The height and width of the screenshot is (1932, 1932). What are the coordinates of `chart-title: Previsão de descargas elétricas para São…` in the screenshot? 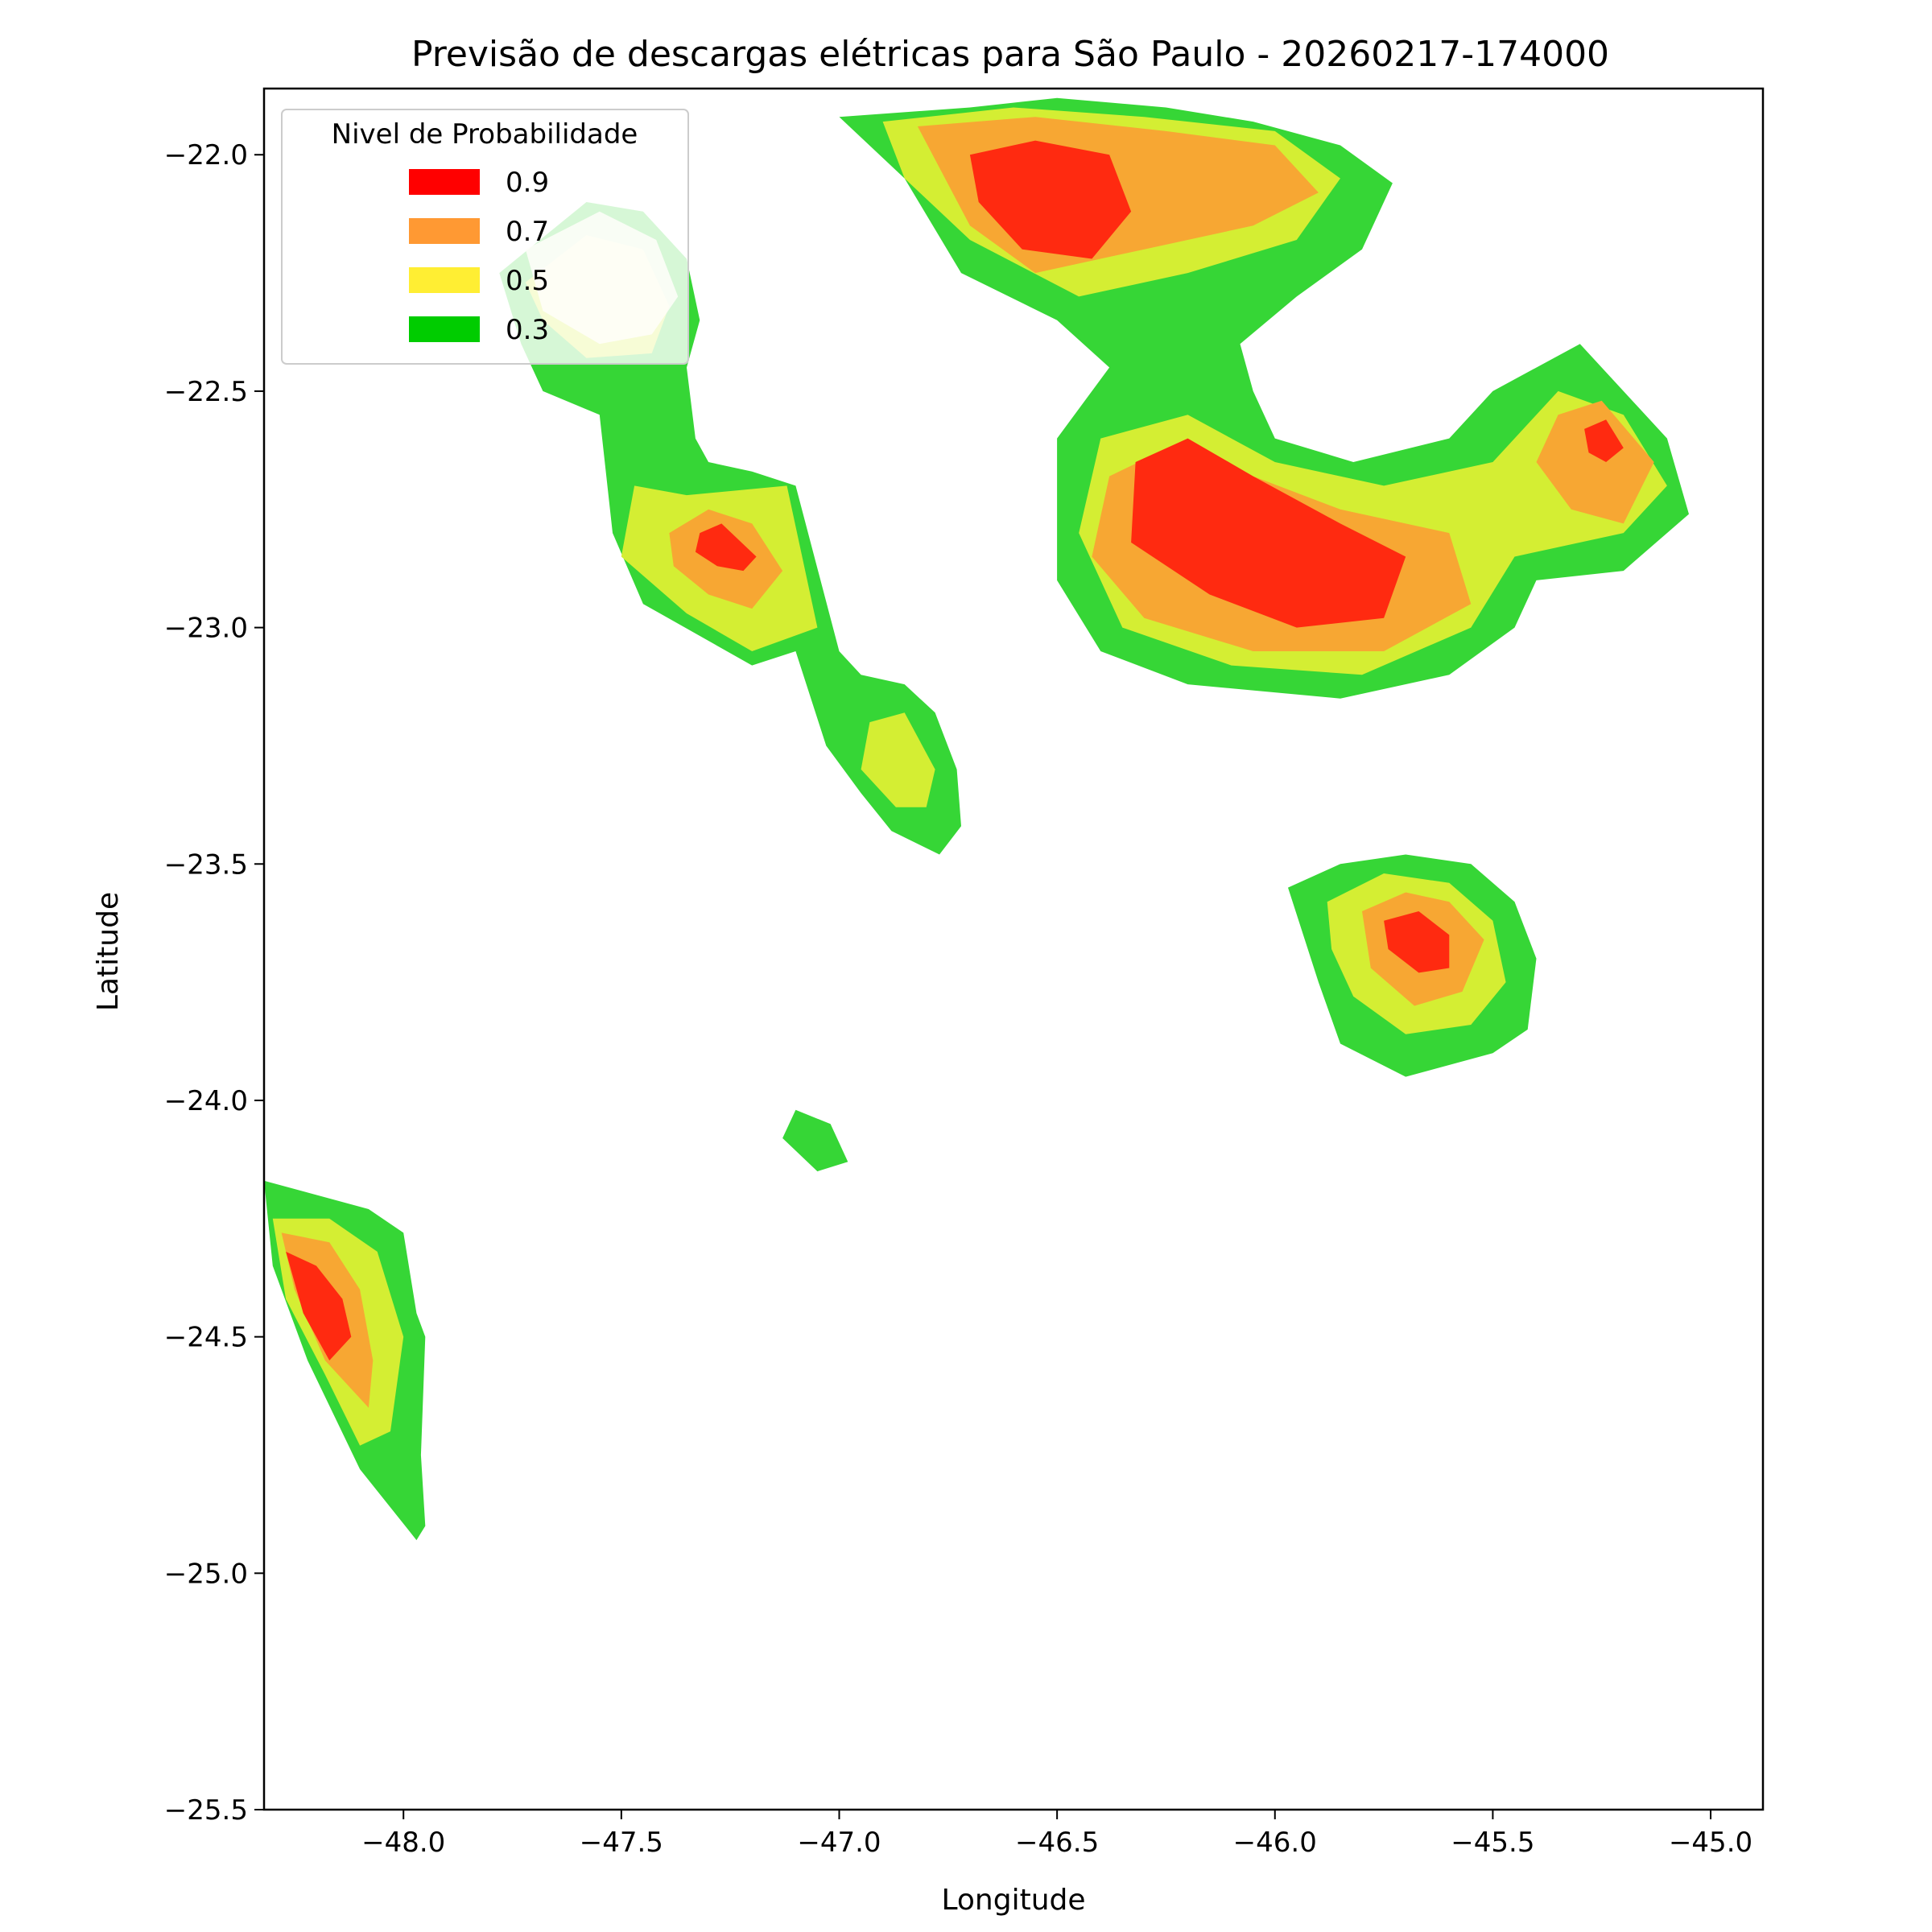 It's located at (1010, 54).